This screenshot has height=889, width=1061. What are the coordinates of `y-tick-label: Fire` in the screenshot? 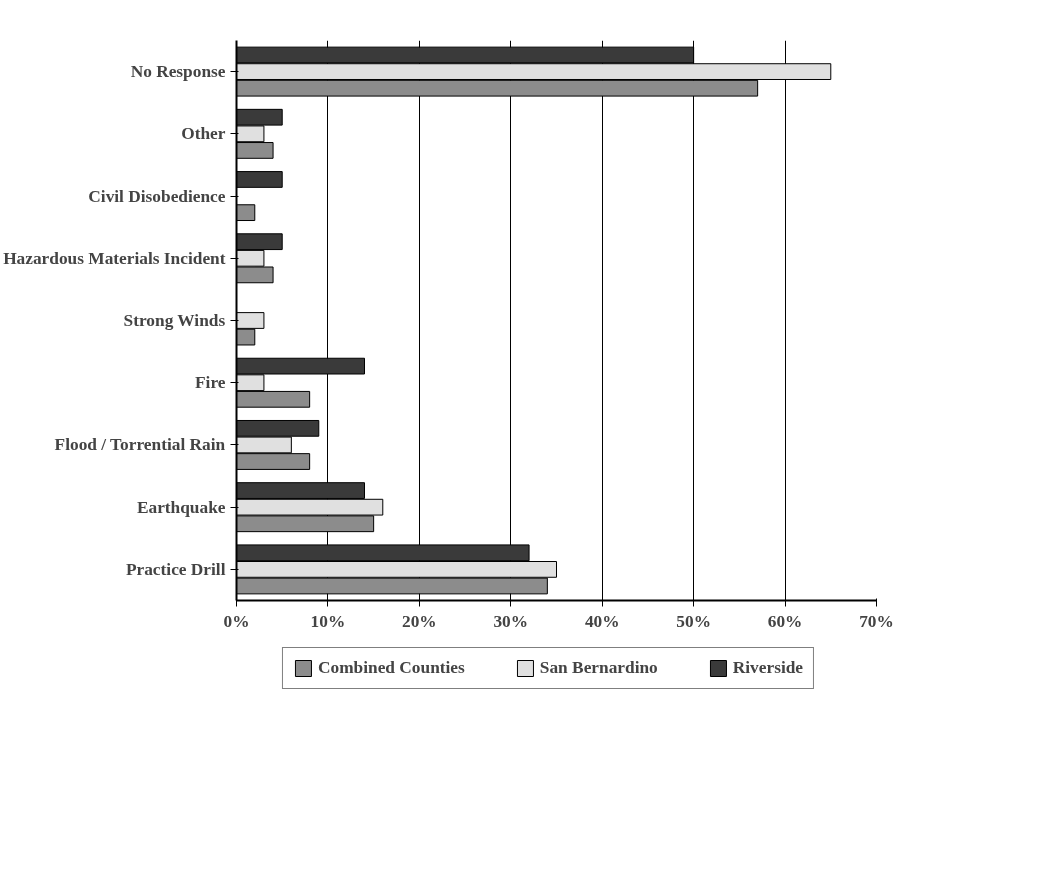 It's located at (210, 383).